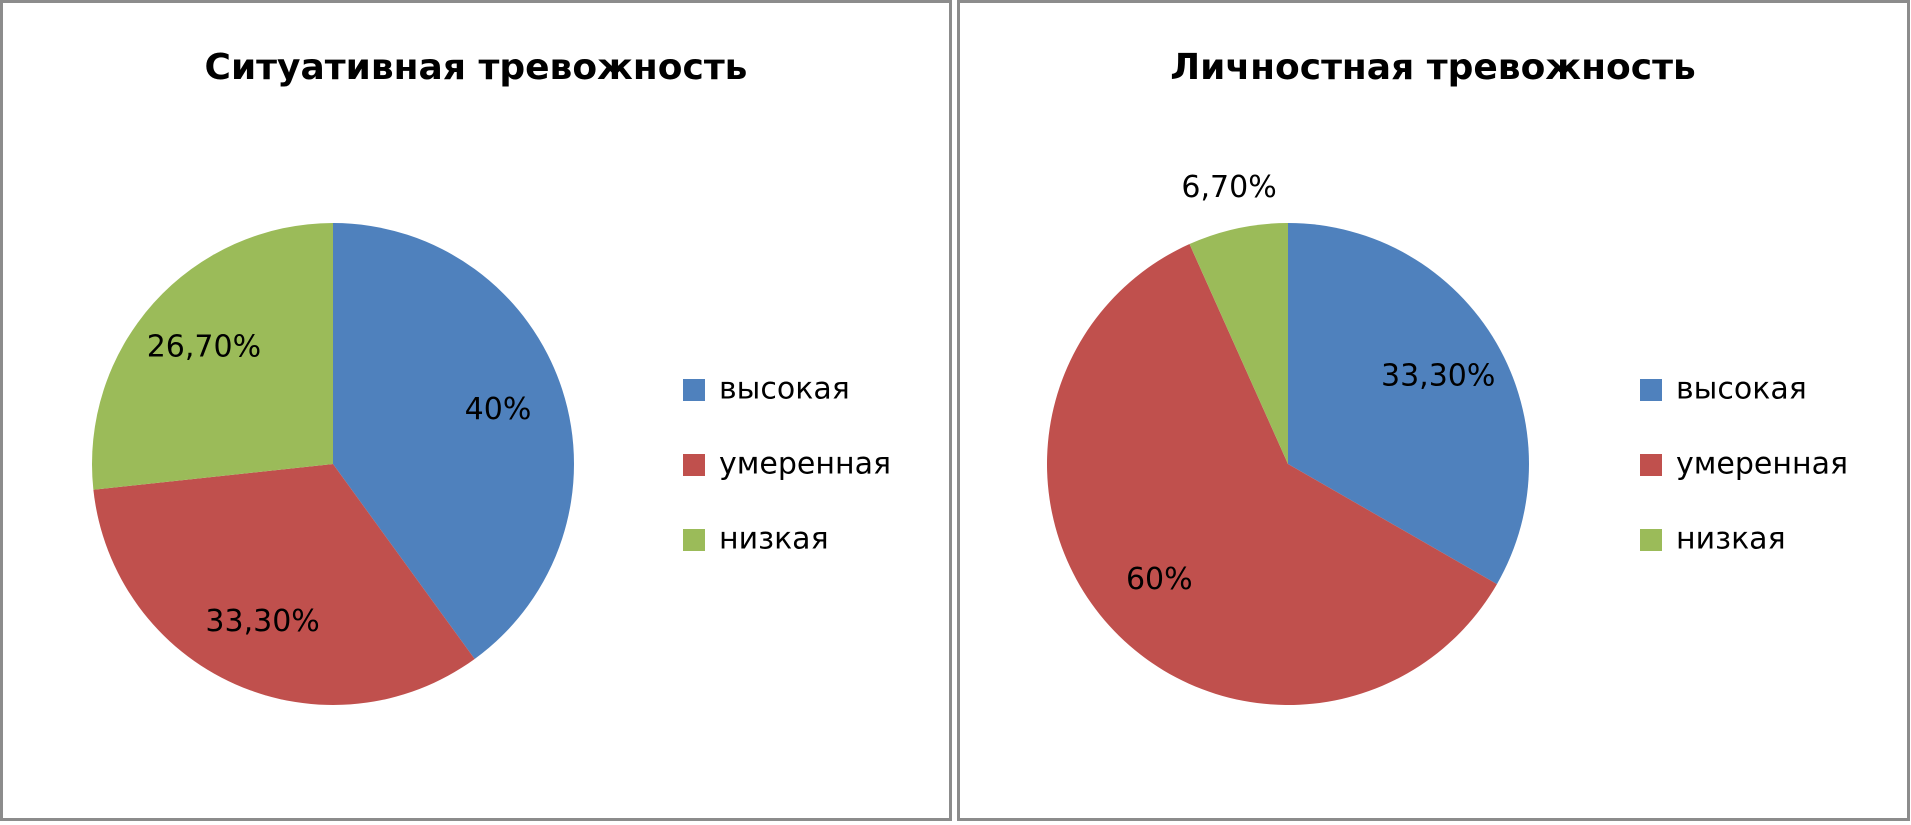 The height and width of the screenshot is (825, 1911). I want to click on chart-title: Личностная тревожность, so click(1432, 67).